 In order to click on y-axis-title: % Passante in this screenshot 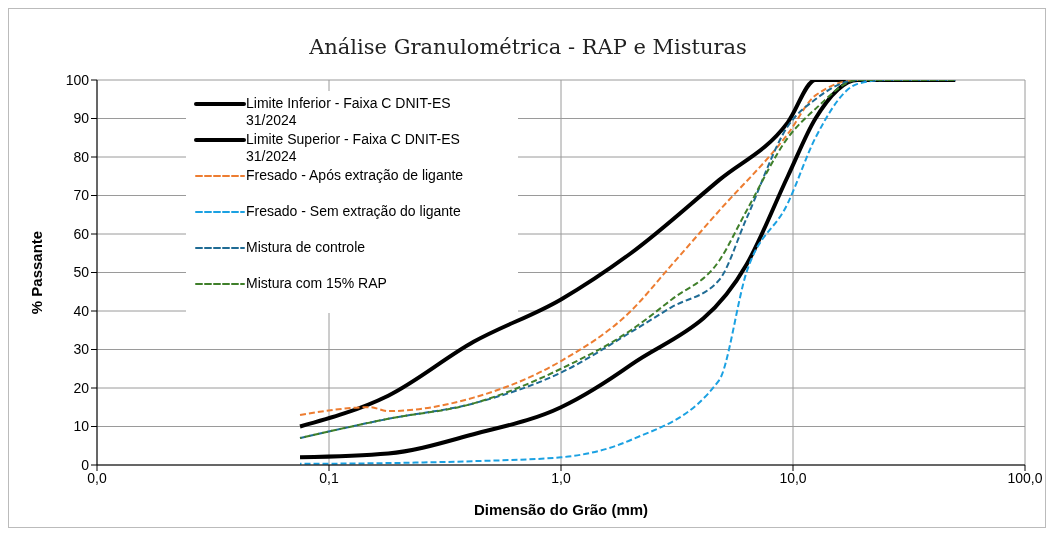, I will do `click(37, 272)`.